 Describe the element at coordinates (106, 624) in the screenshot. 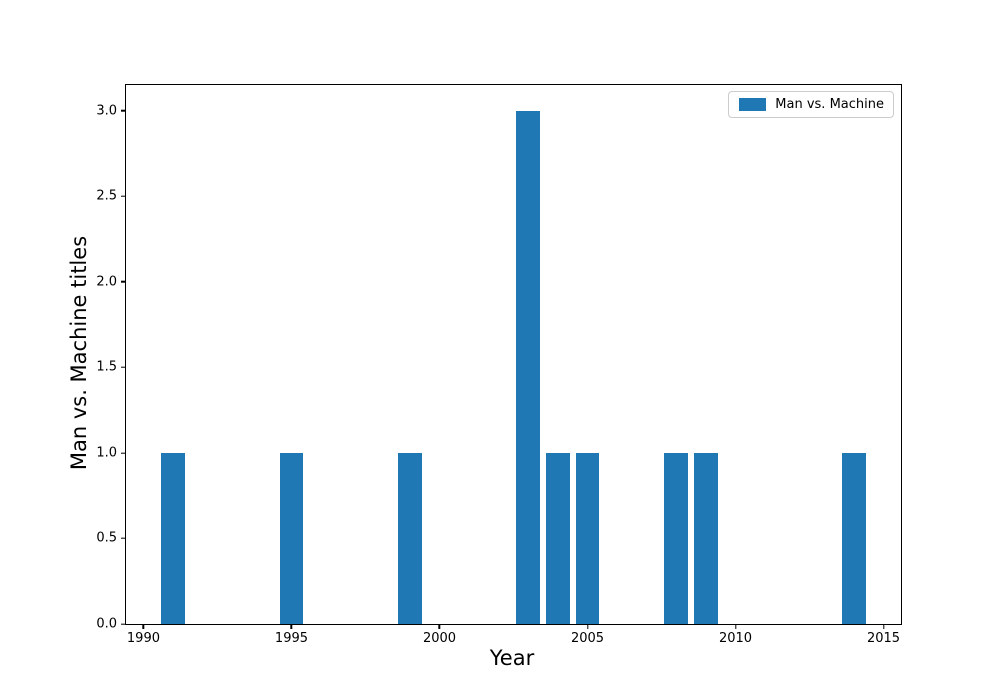

I see `y-tick-label-0.0: 0.0` at that location.